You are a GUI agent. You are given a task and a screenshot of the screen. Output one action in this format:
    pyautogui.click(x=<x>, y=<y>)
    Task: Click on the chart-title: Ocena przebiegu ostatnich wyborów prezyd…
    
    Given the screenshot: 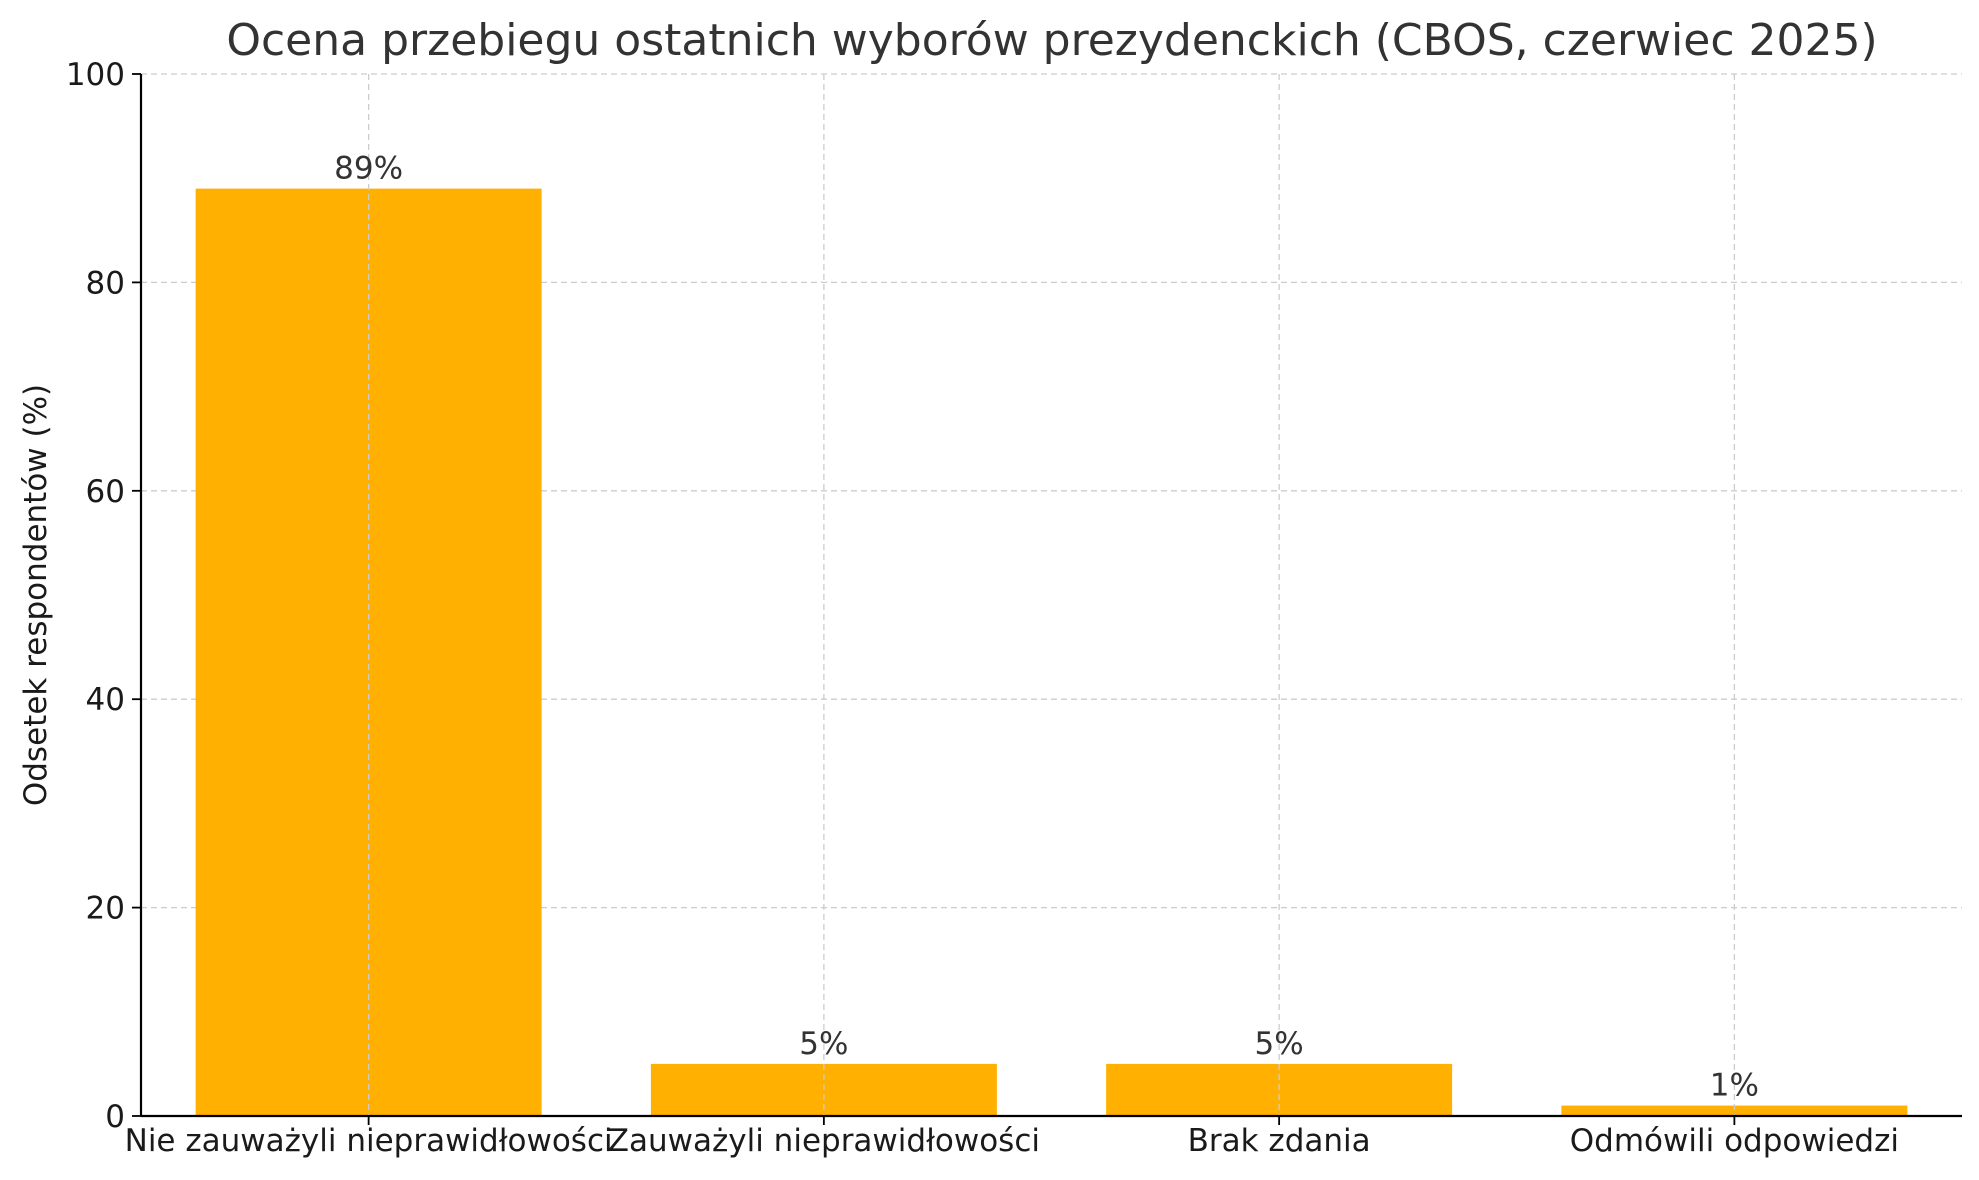 What is the action you would take?
    pyautogui.click(x=1051, y=40)
    